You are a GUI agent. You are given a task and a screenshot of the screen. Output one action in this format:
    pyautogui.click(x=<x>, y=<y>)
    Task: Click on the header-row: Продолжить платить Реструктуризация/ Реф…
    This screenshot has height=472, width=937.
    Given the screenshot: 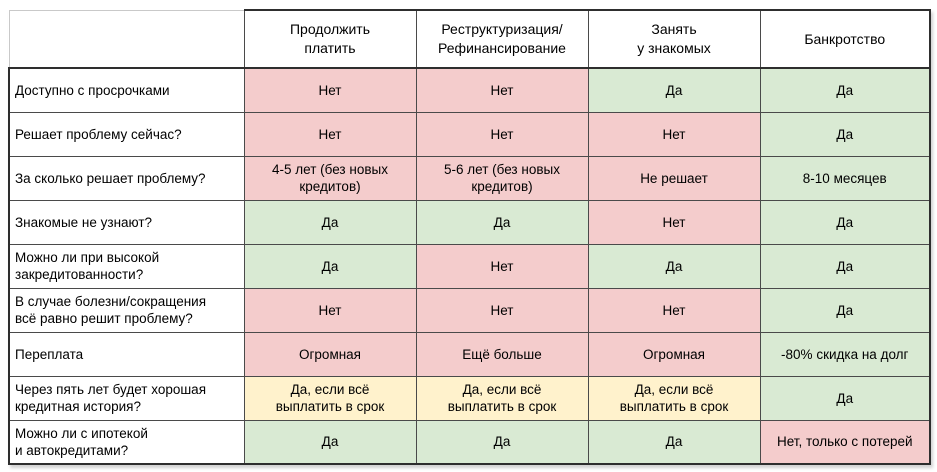 What is the action you would take?
    pyautogui.click(x=469, y=39)
    